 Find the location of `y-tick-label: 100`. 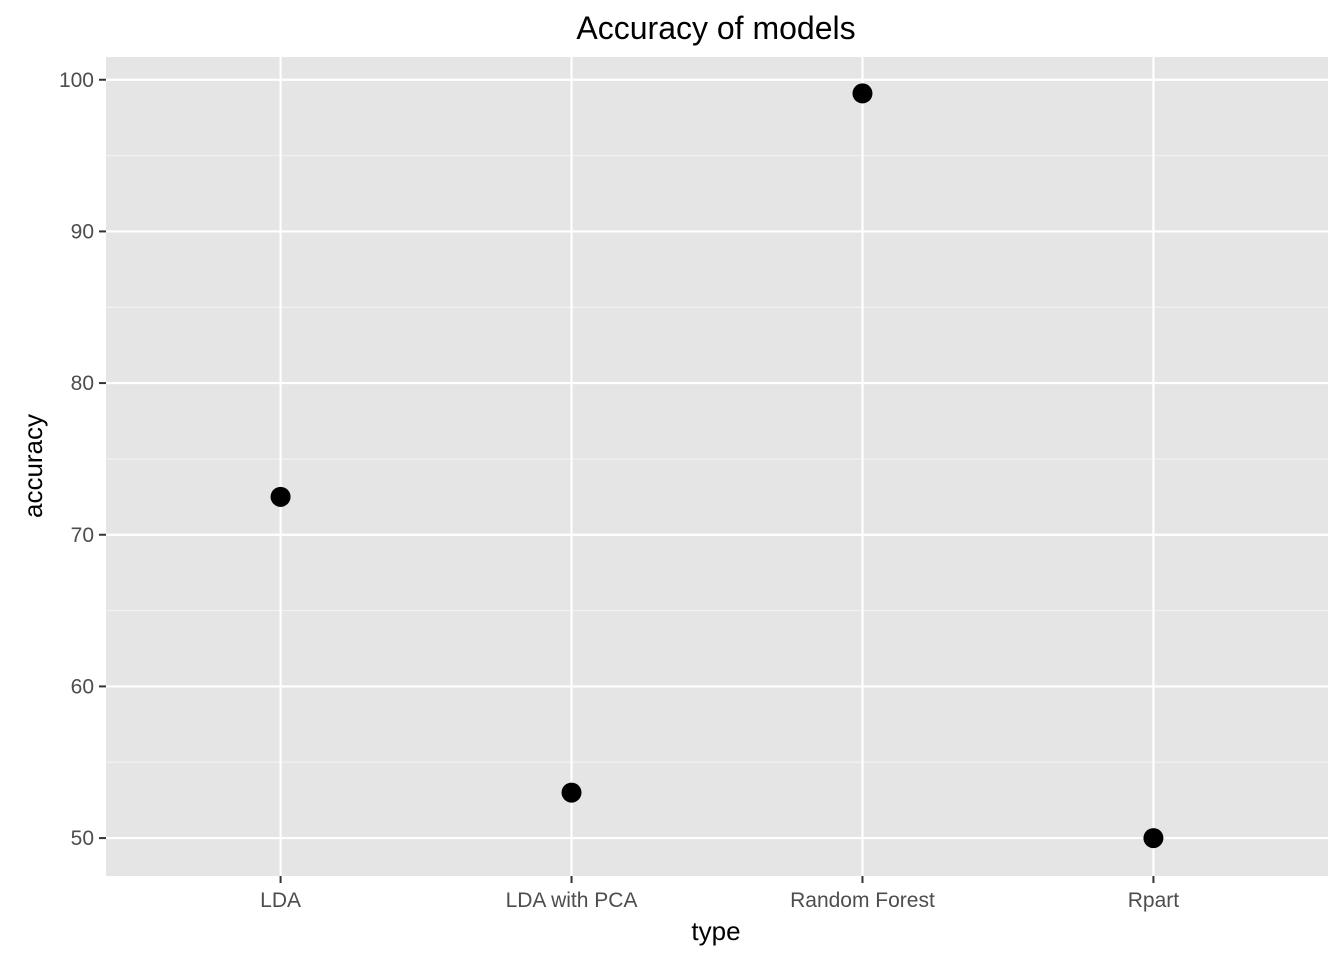

y-tick-label: 100 is located at coordinates (76, 80).